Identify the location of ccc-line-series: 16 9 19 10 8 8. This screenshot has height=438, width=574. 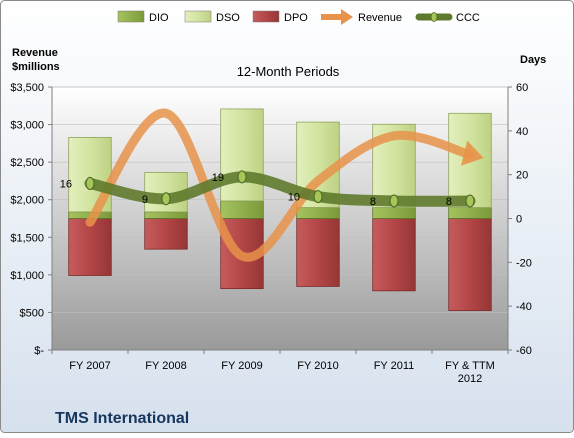
(268, 189).